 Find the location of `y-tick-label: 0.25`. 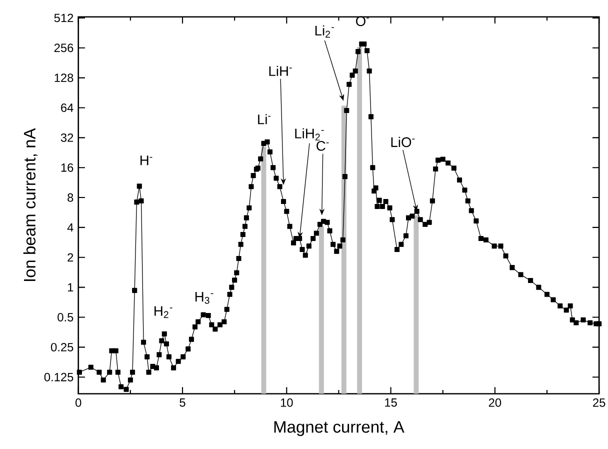

y-tick-label: 0.25 is located at coordinates (62, 347).